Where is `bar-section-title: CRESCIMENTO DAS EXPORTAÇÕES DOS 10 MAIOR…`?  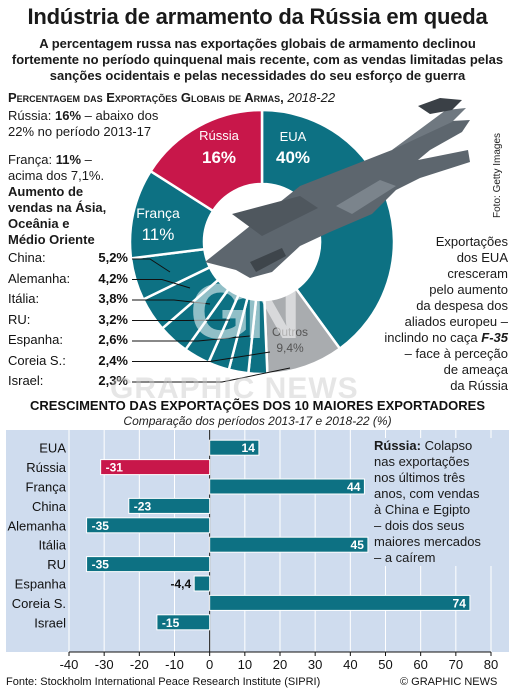
bar-section-title: CRESCIMENTO DAS EXPORTAÇÕES DOS 10 MAIOR… is located at coordinates (257, 405).